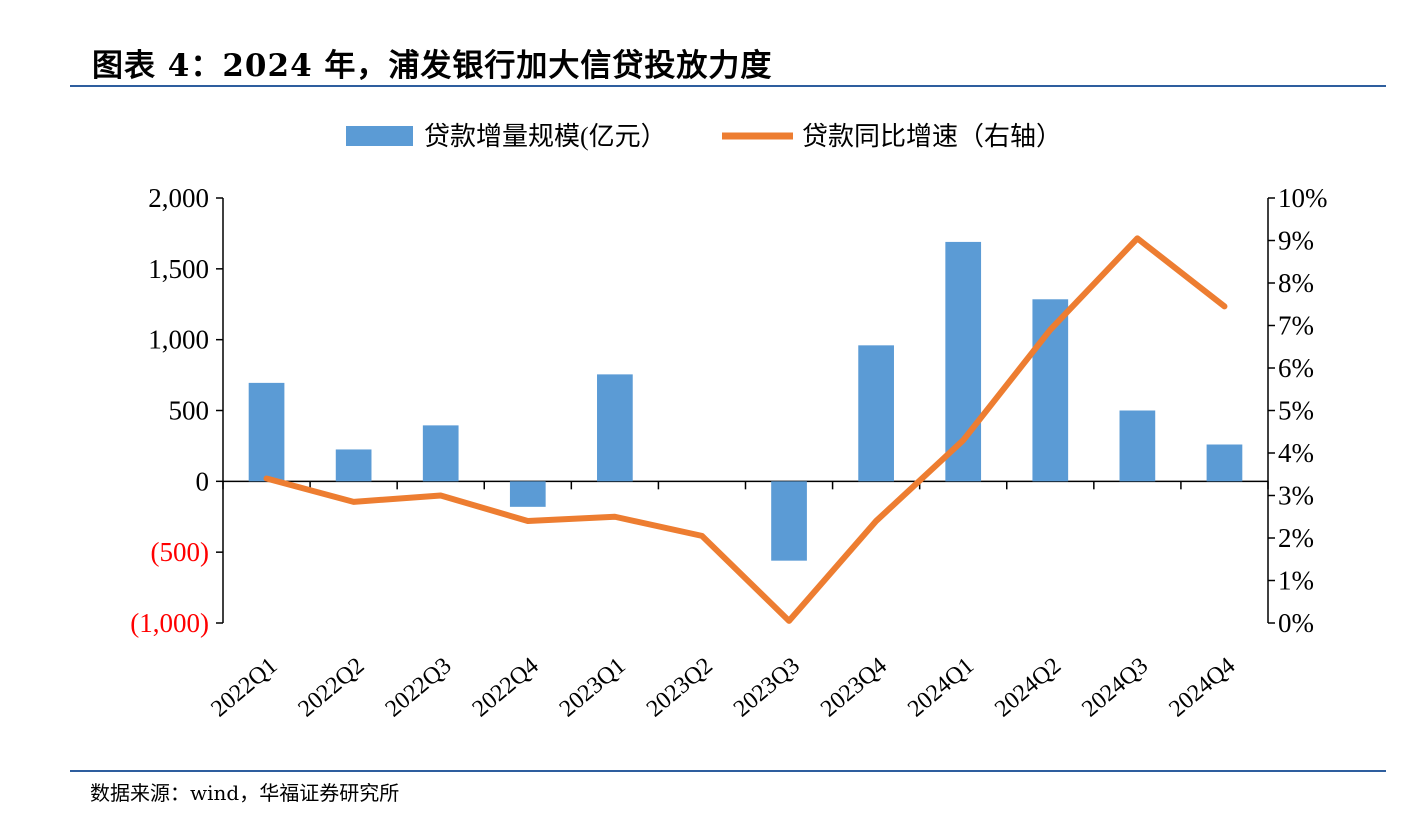 The width and height of the screenshot is (1407, 839). What do you see at coordinates (941, 688) in the screenshot?
I see `x-tick-label: 2024Q1` at bounding box center [941, 688].